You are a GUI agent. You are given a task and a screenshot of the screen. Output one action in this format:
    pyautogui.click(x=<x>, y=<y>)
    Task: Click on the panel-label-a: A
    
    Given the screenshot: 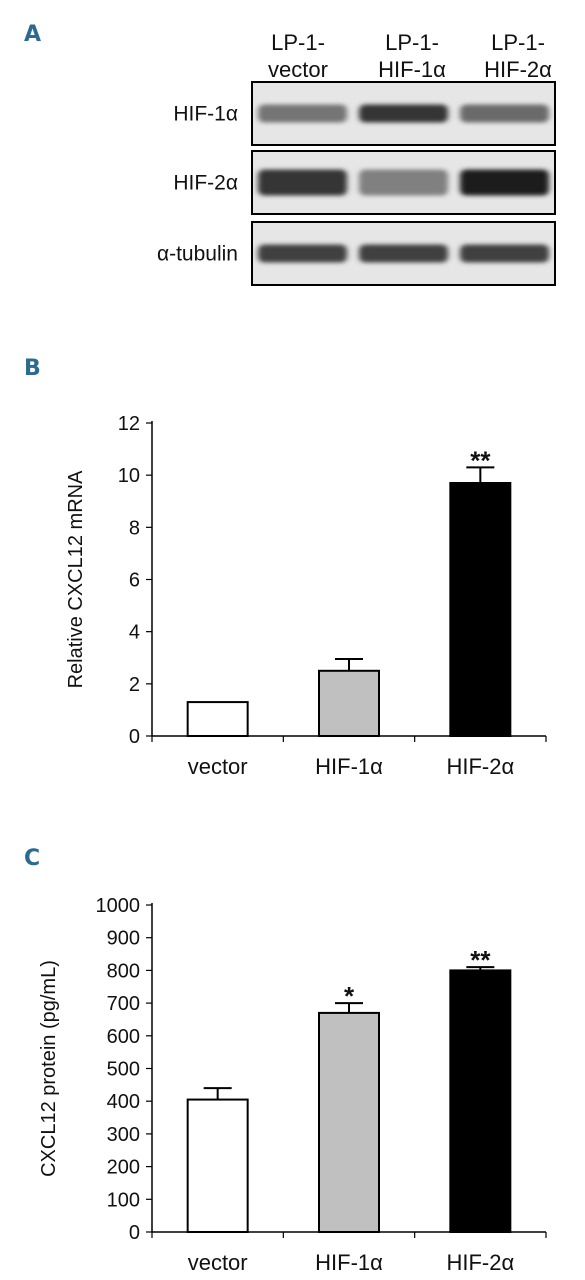 What is the action you would take?
    pyautogui.click(x=33, y=34)
    